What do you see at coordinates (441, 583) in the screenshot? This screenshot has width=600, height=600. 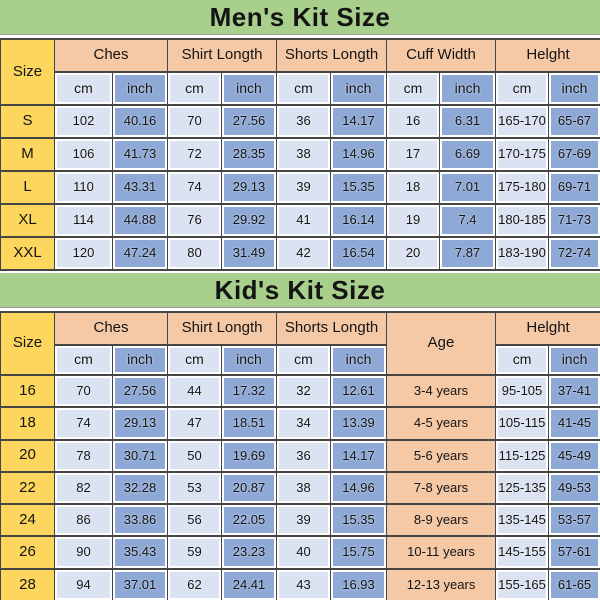 I see `age-cell: 12-13 years` at bounding box center [441, 583].